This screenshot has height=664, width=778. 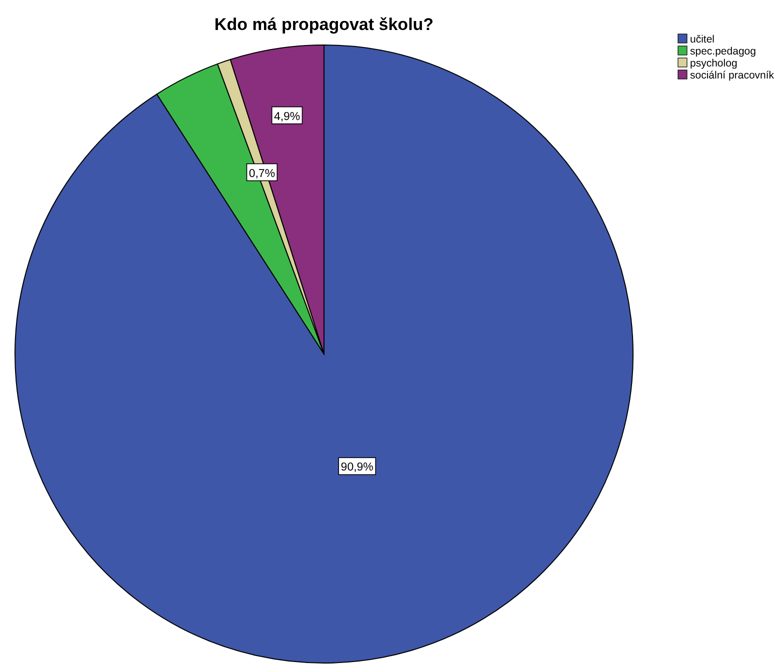 What do you see at coordinates (324, 24) in the screenshot?
I see `chart-title: Kdo má propagovat školu?` at bounding box center [324, 24].